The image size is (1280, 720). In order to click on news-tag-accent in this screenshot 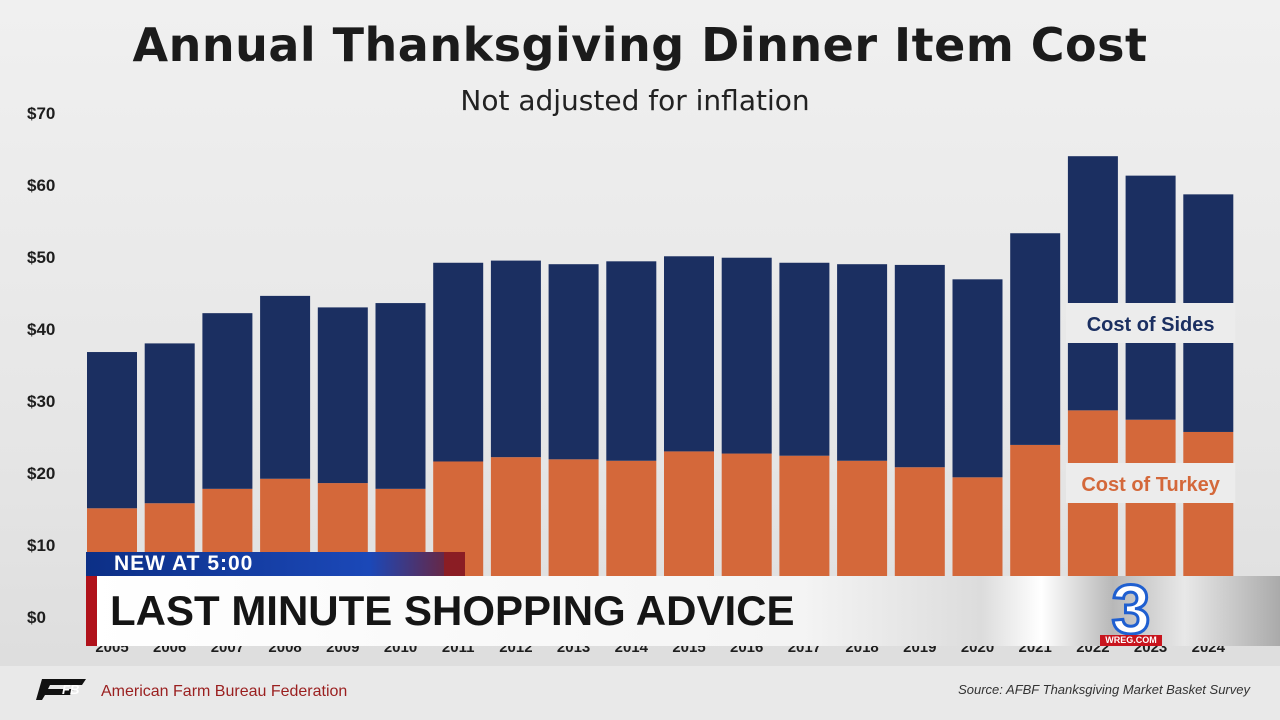, I will do `click(454, 564)`.